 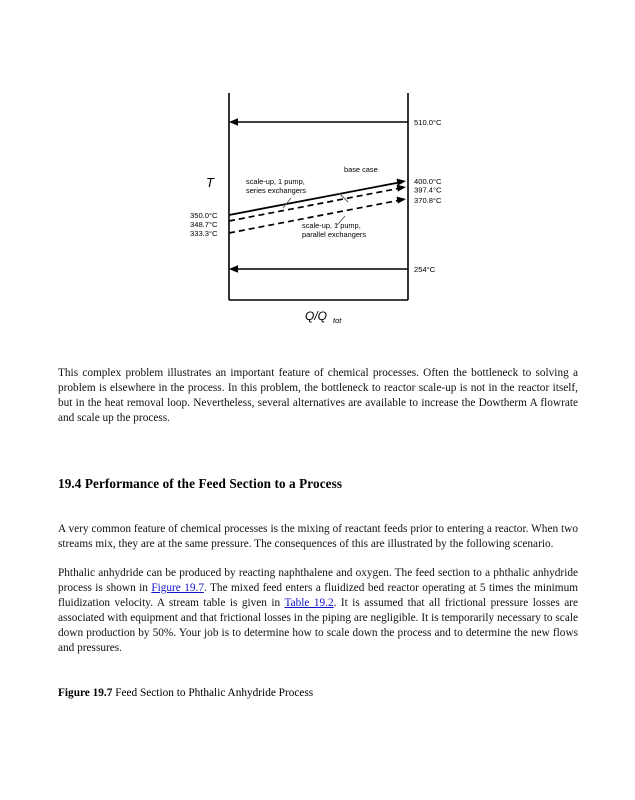 I want to click on chart-frame, so click(x=318, y=197).